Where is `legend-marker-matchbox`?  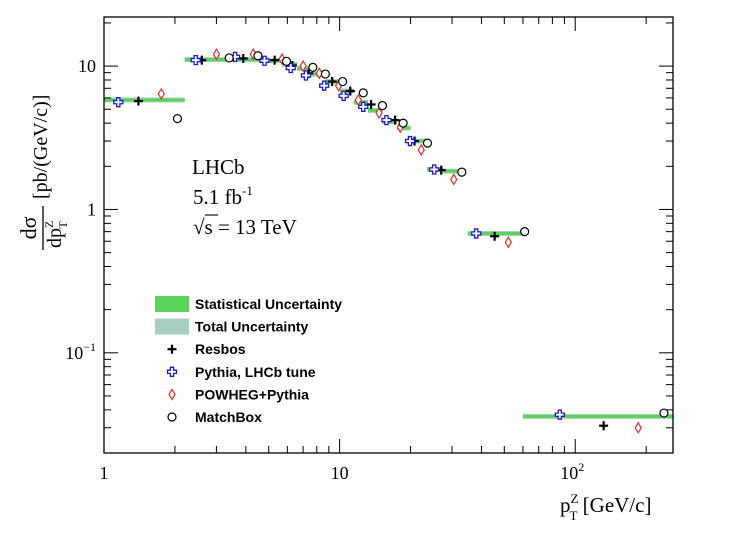 legend-marker-matchbox is located at coordinates (172, 417).